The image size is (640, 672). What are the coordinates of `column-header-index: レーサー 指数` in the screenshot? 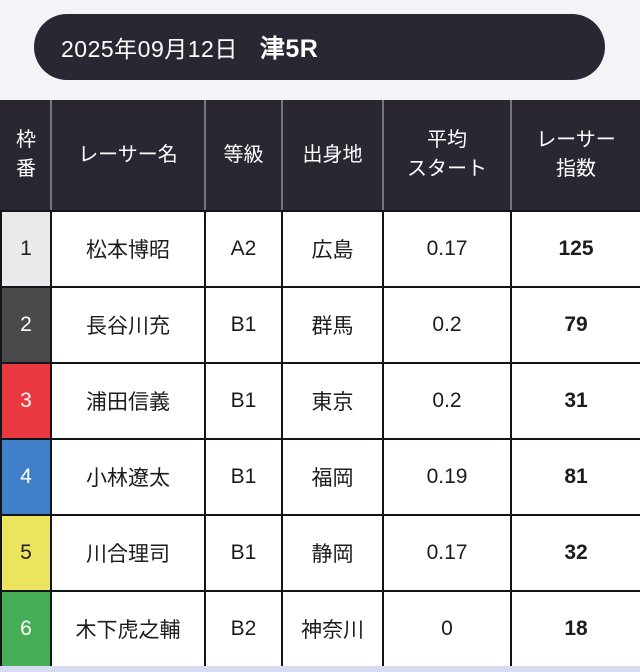 It's located at (575, 156).